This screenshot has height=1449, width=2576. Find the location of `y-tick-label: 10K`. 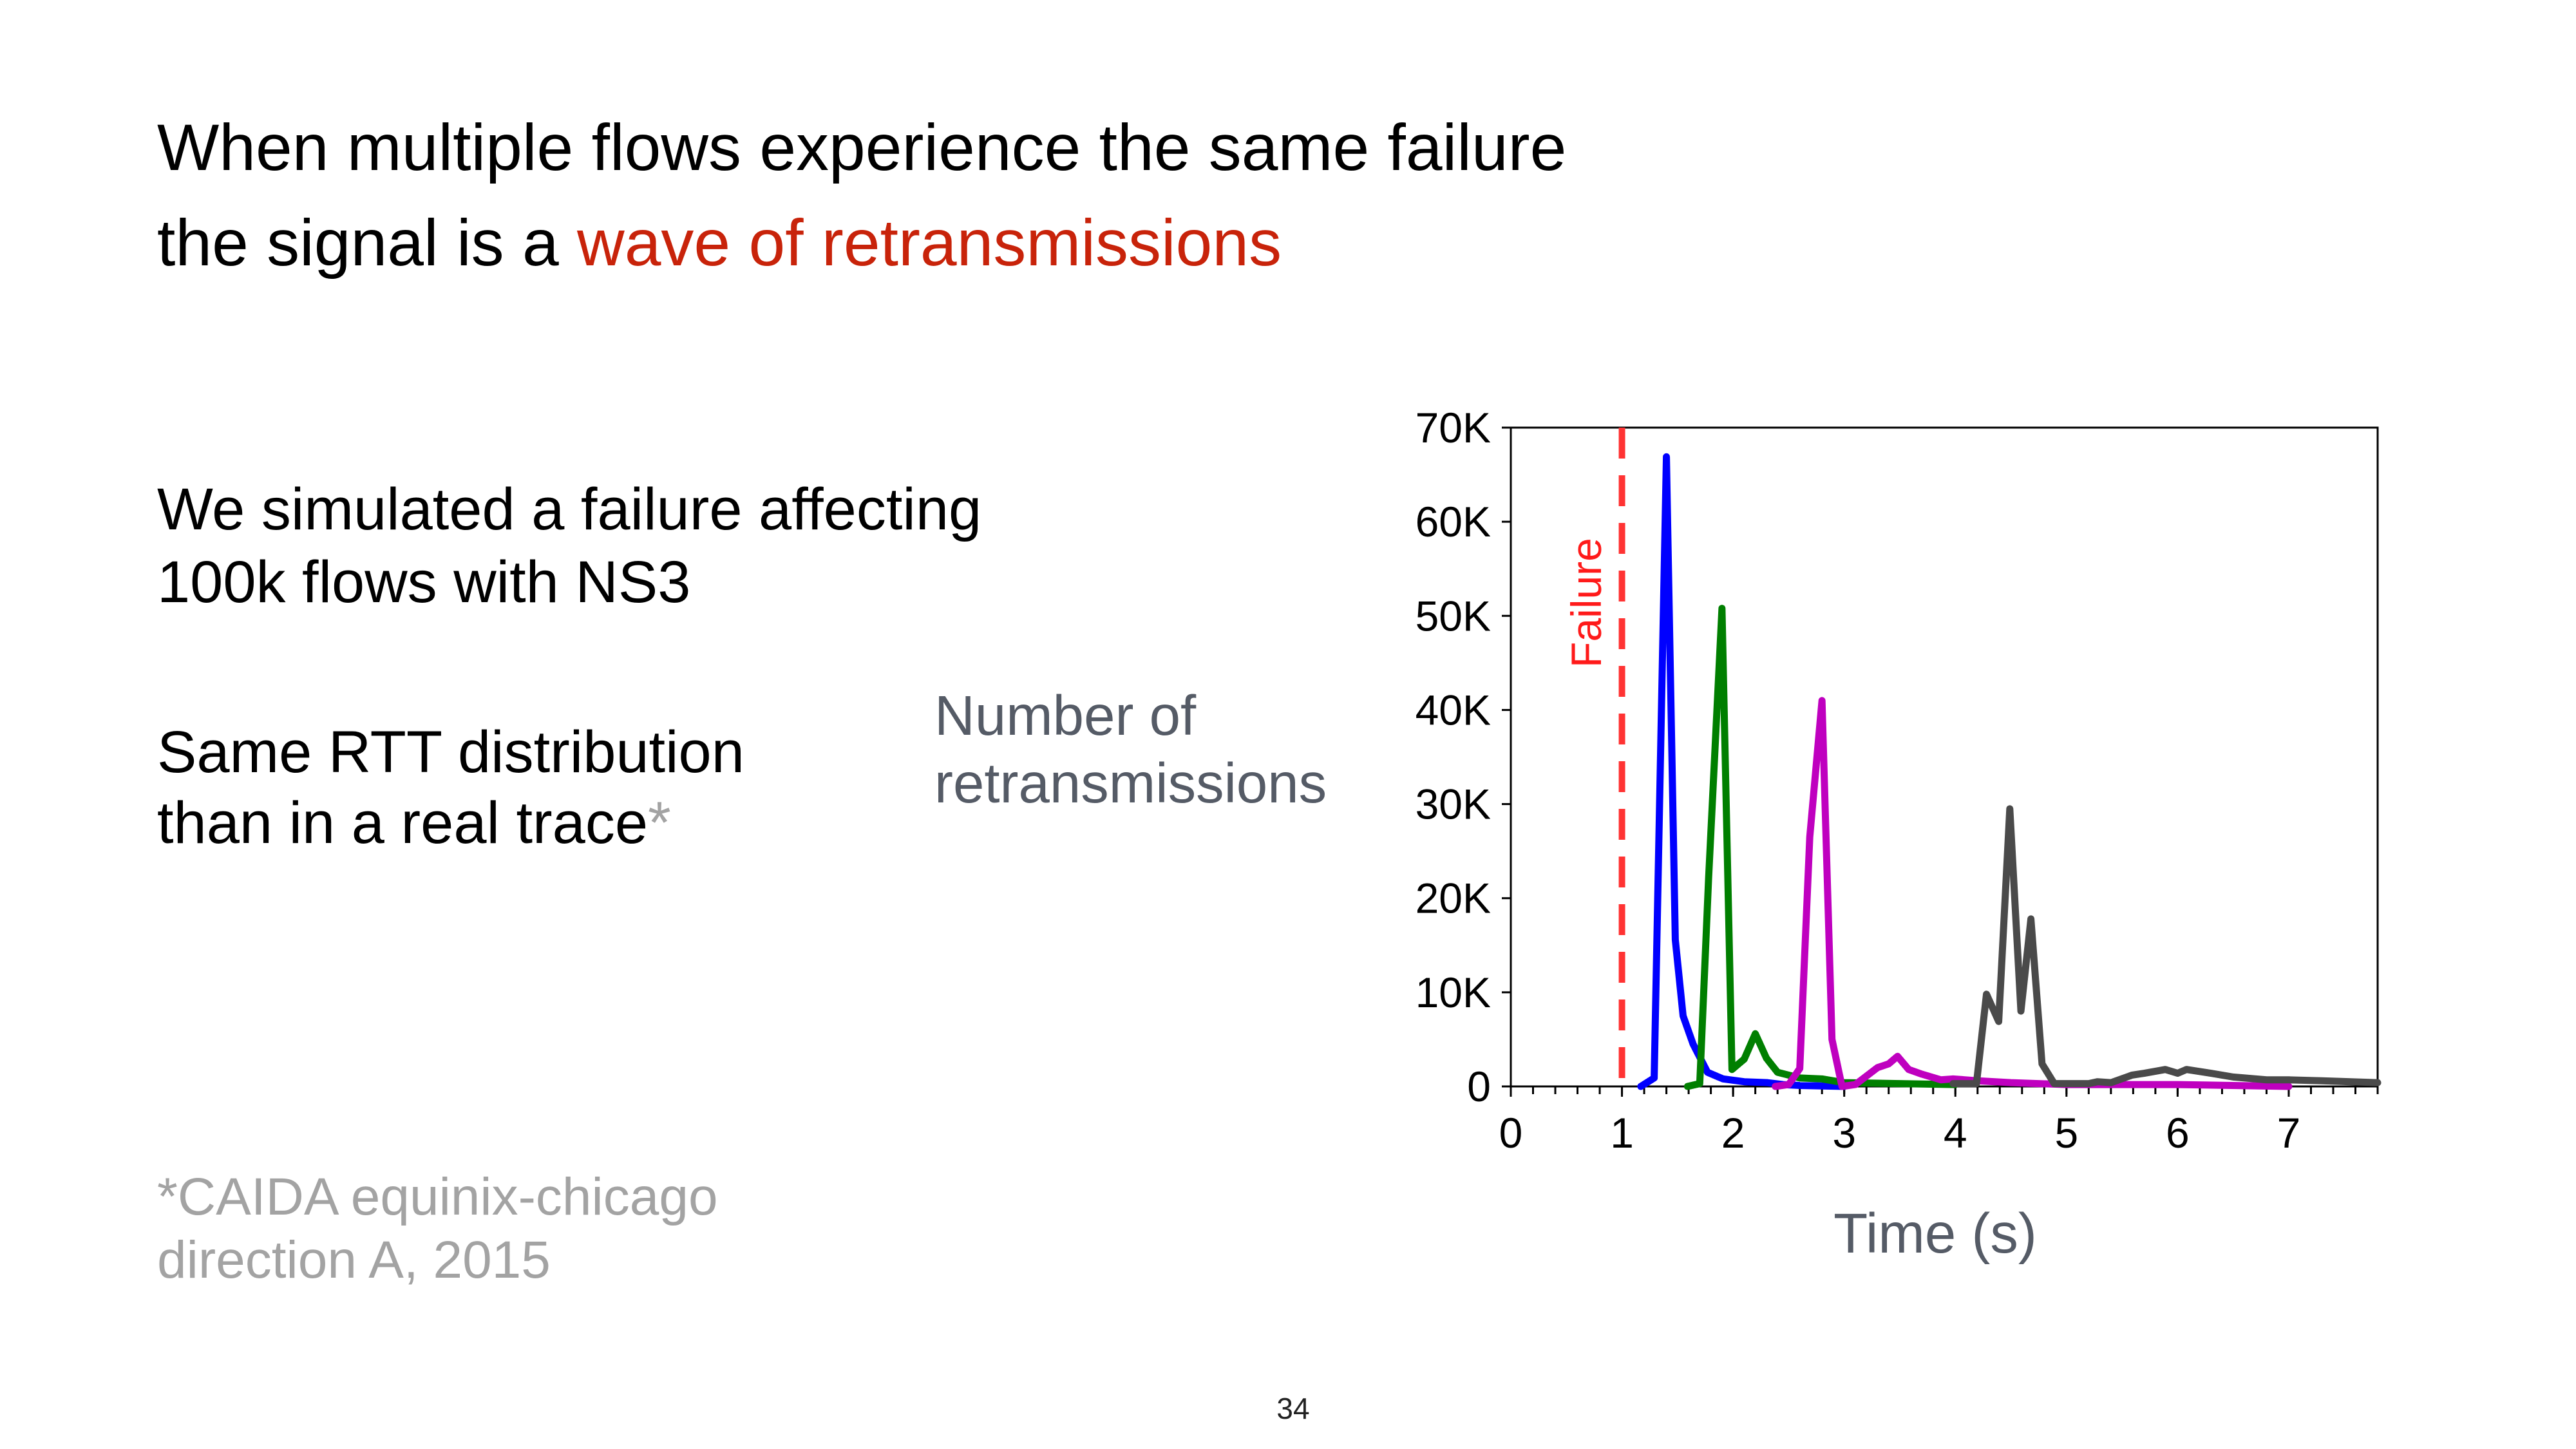

y-tick-label: 10K is located at coordinates (1453, 993).